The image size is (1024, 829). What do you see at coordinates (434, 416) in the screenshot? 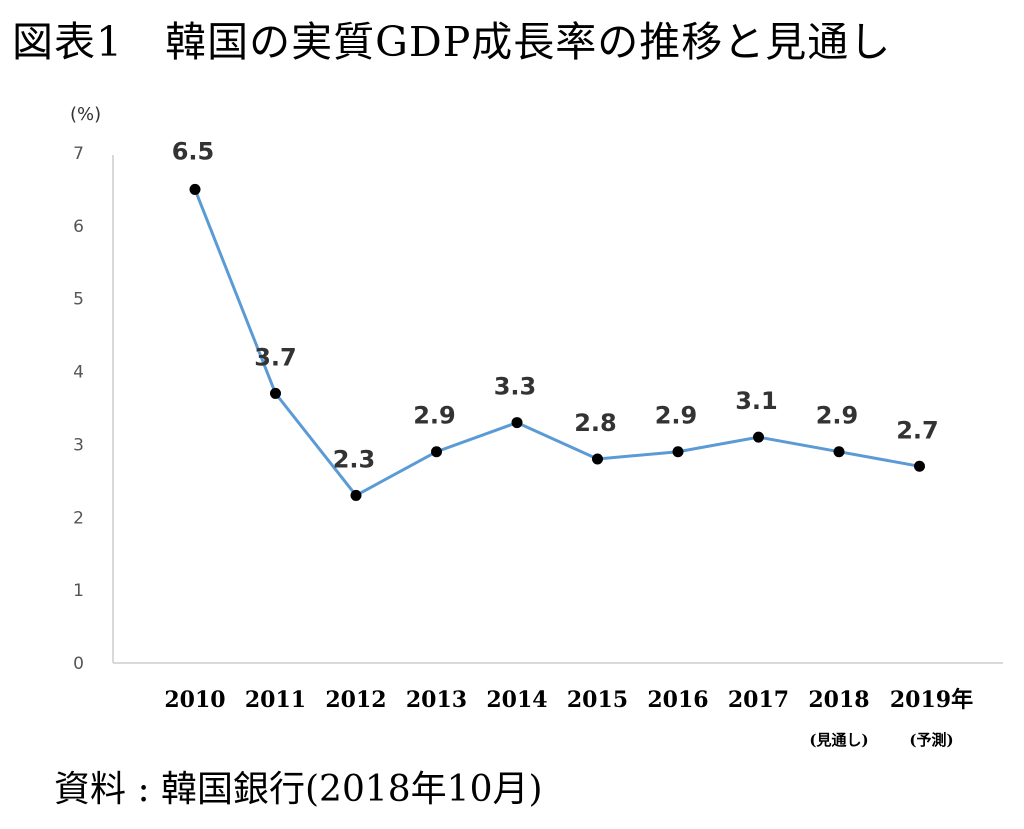
I see `data-label-2013: 2.9` at bounding box center [434, 416].